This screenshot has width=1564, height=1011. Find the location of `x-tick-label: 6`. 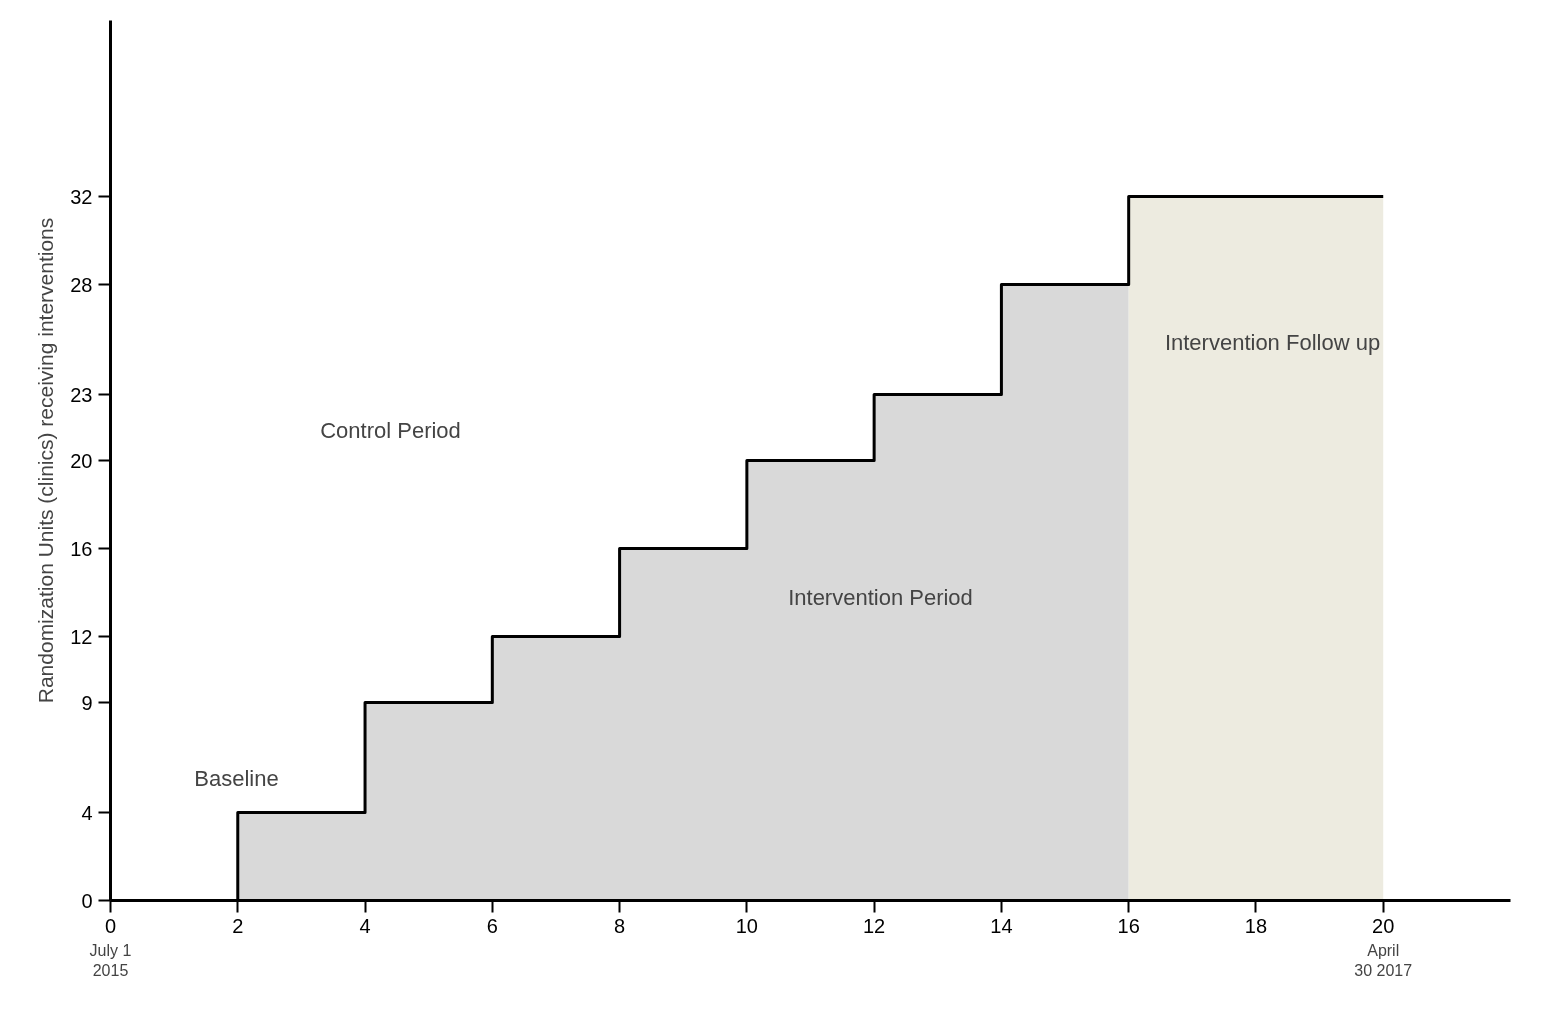

x-tick-label: 6 is located at coordinates (492, 925).